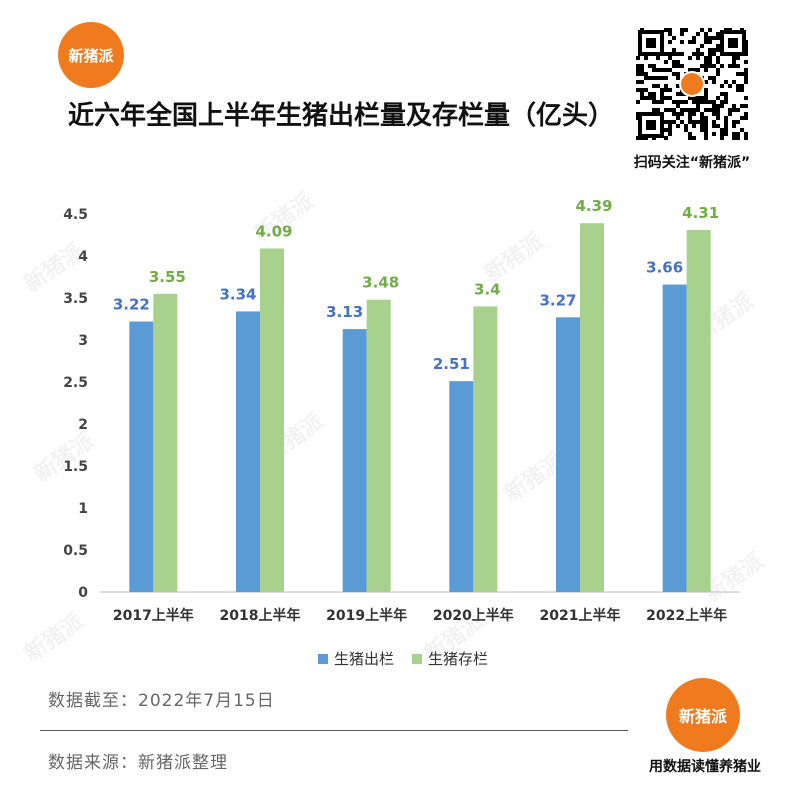 The image size is (800, 800). Describe the element at coordinates (167, 277) in the screenshot. I see `data-label: 3.55` at that location.